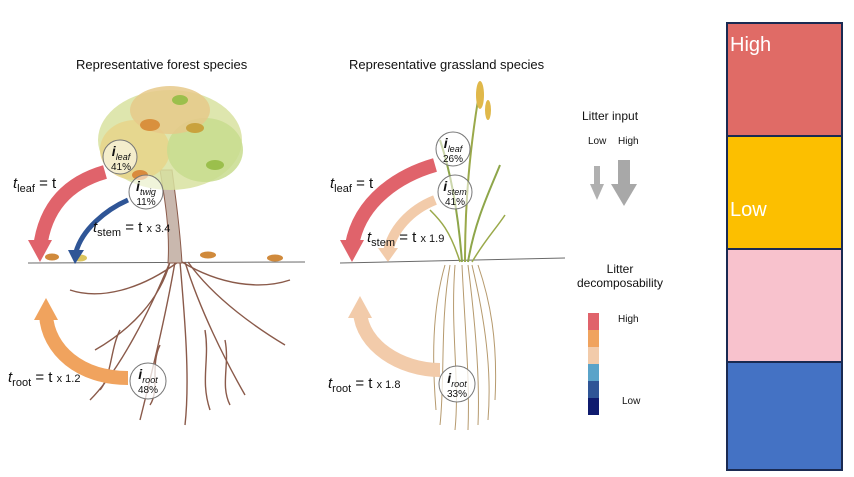 The image size is (854, 477). What do you see at coordinates (628, 319) in the screenshot?
I see `decomposability-high-label: High` at bounding box center [628, 319].